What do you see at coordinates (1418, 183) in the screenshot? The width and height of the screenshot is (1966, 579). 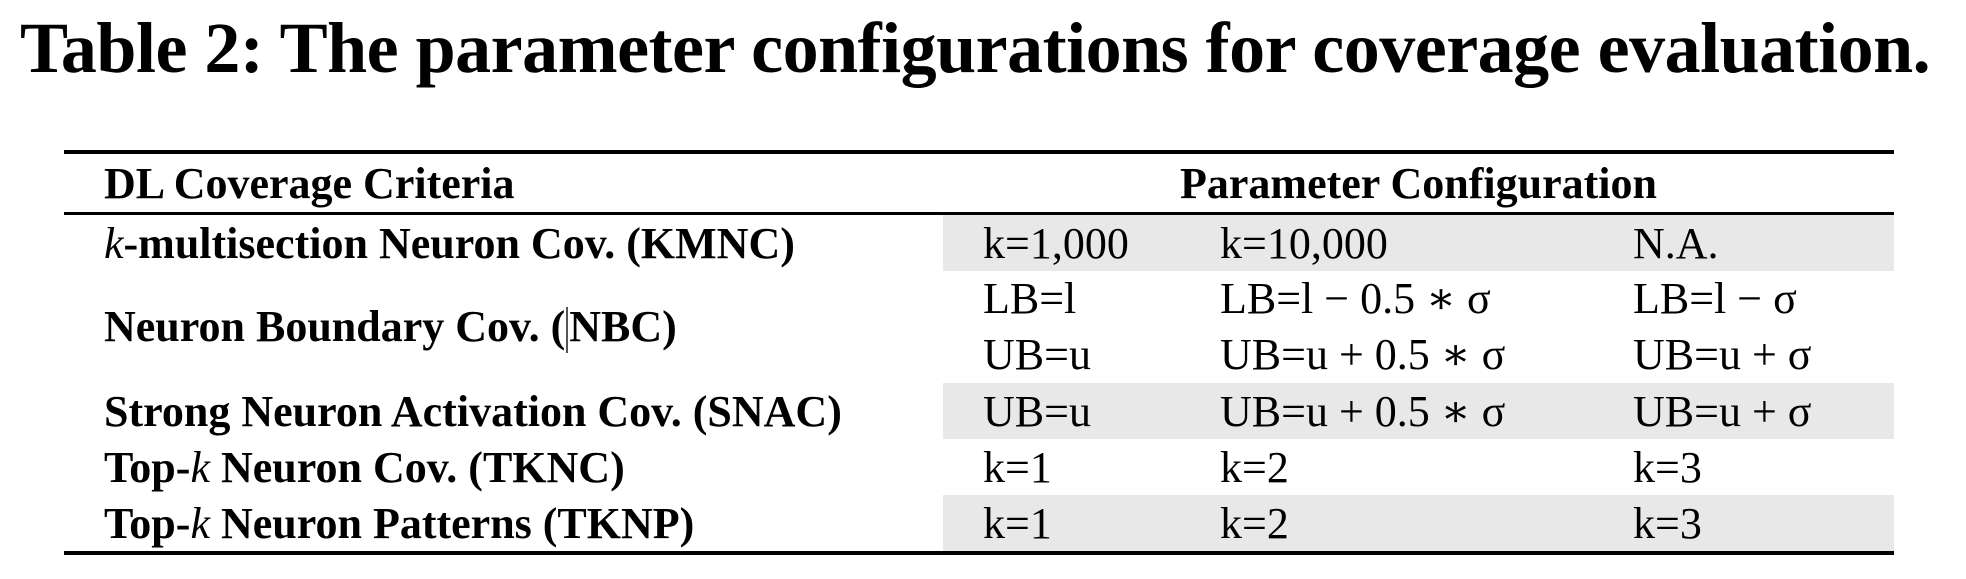 I see `header-parameter-configuration: Parameter Configuration` at bounding box center [1418, 183].